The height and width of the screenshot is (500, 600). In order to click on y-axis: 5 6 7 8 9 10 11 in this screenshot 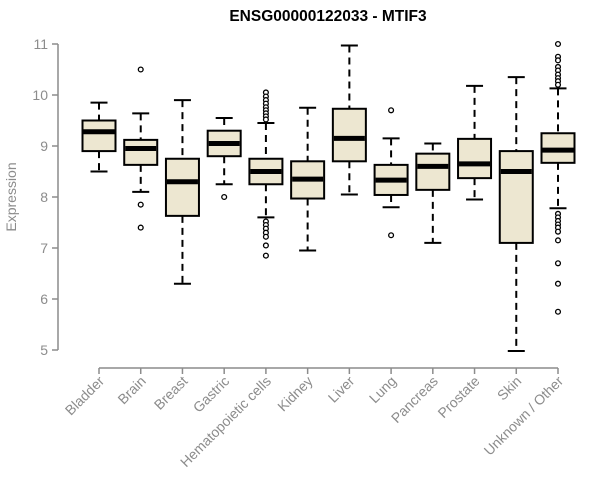, I will do `click(45, 197)`.